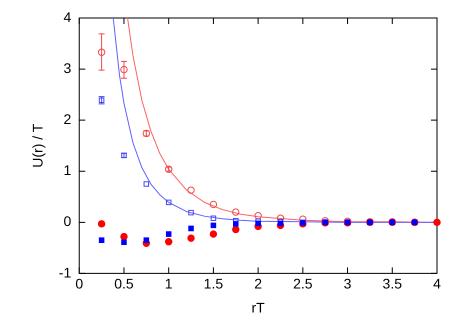  Describe the element at coordinates (67, 170) in the screenshot. I see `y-tick-label: 1` at that location.